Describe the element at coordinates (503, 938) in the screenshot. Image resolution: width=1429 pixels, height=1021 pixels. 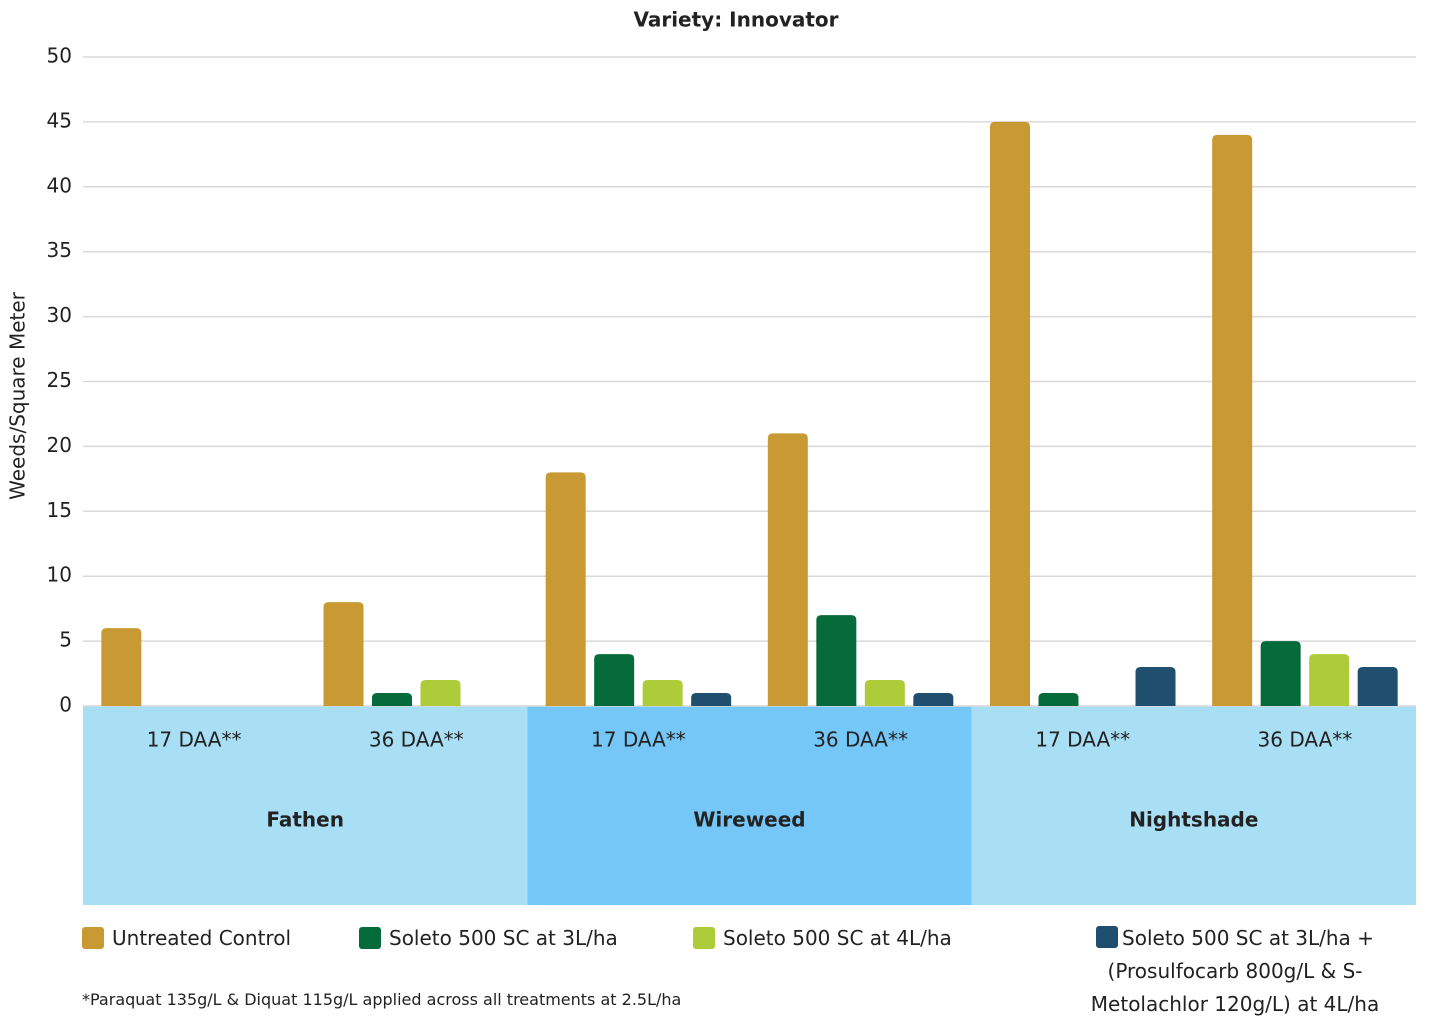
I see `legend-label: Soleto 500 SC at 3L/ha` at that location.